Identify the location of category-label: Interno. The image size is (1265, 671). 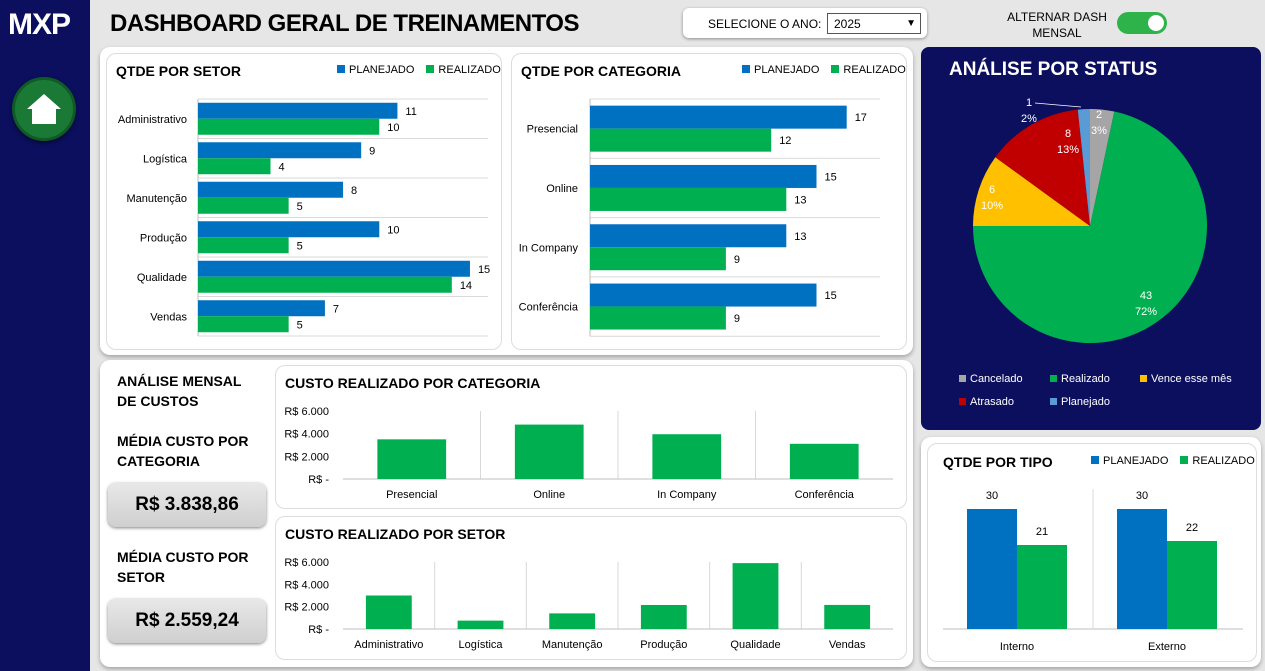
(1017, 647).